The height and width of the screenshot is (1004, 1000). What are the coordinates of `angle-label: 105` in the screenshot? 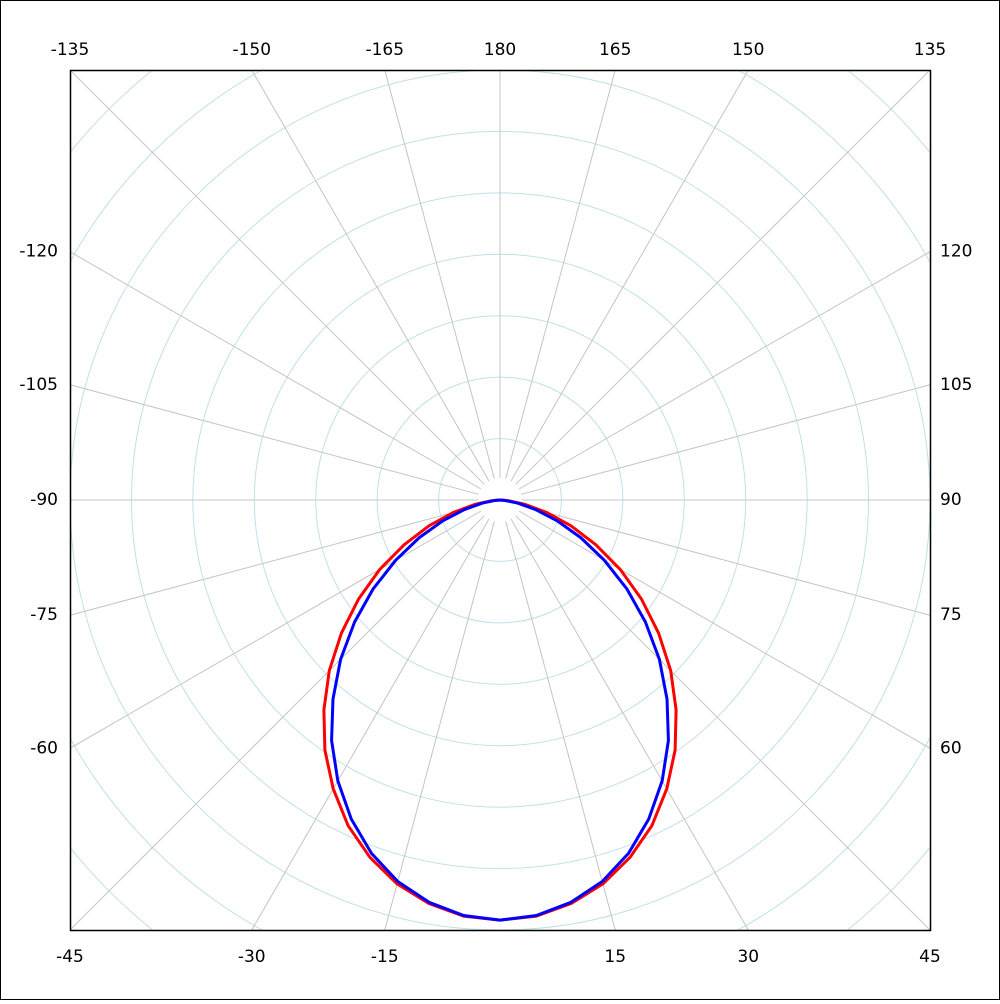 It's located at (956, 385).